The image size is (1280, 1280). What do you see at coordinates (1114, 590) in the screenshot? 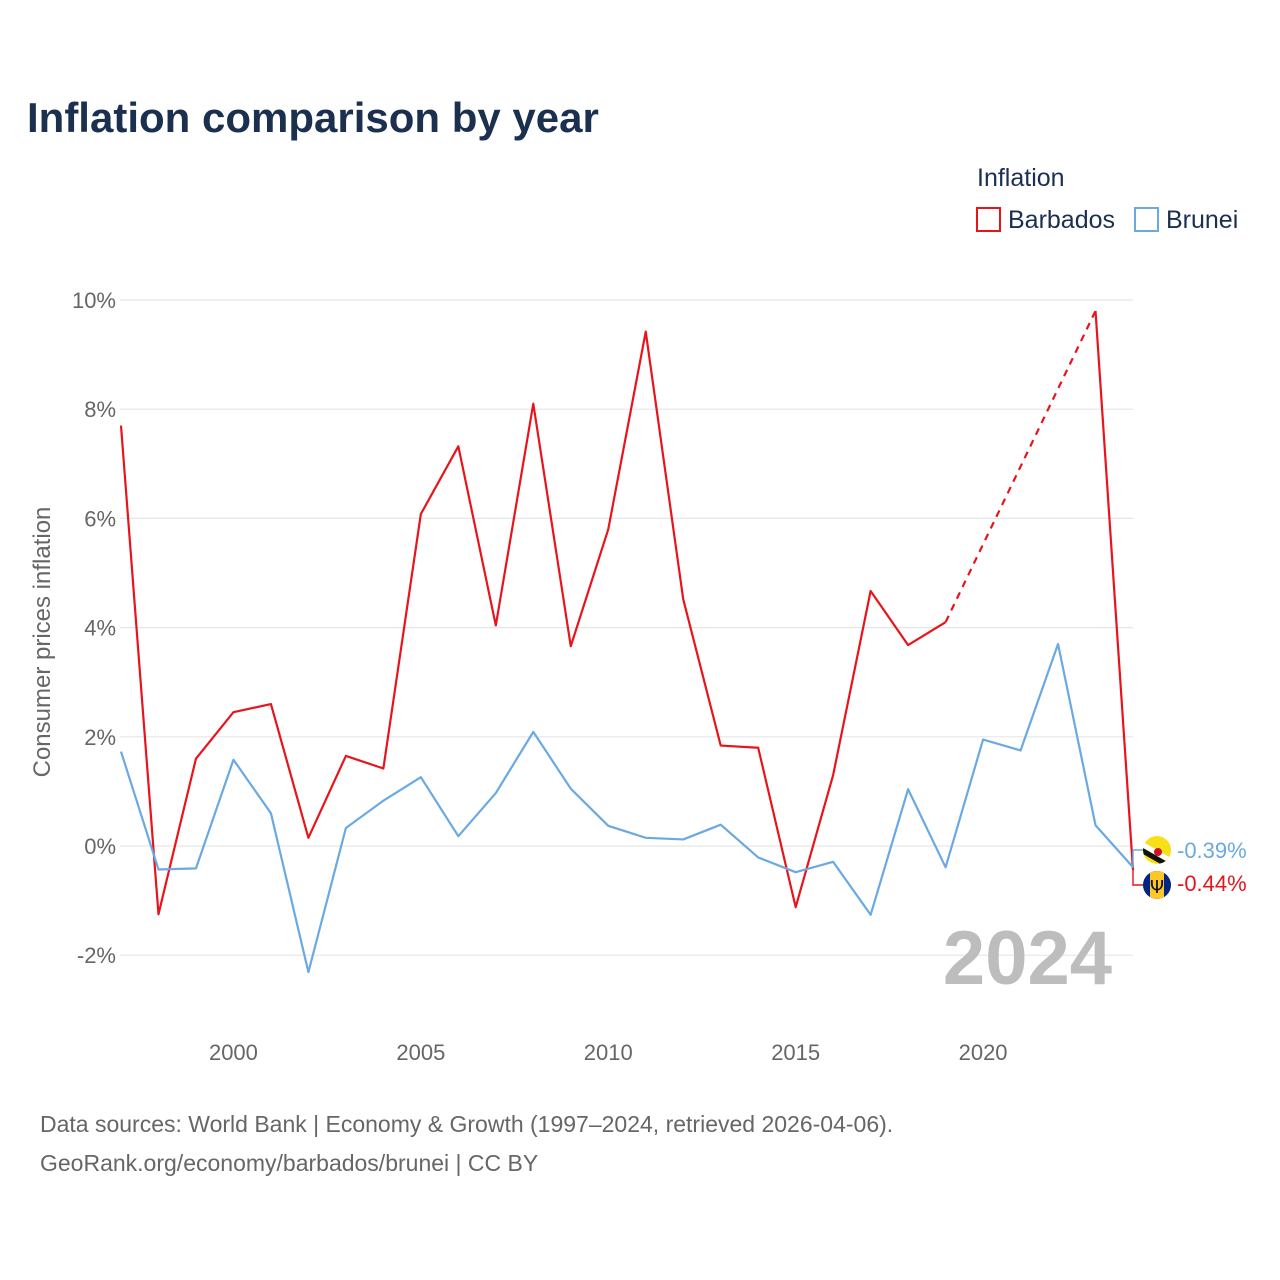
I see `series-line-barbados` at bounding box center [1114, 590].